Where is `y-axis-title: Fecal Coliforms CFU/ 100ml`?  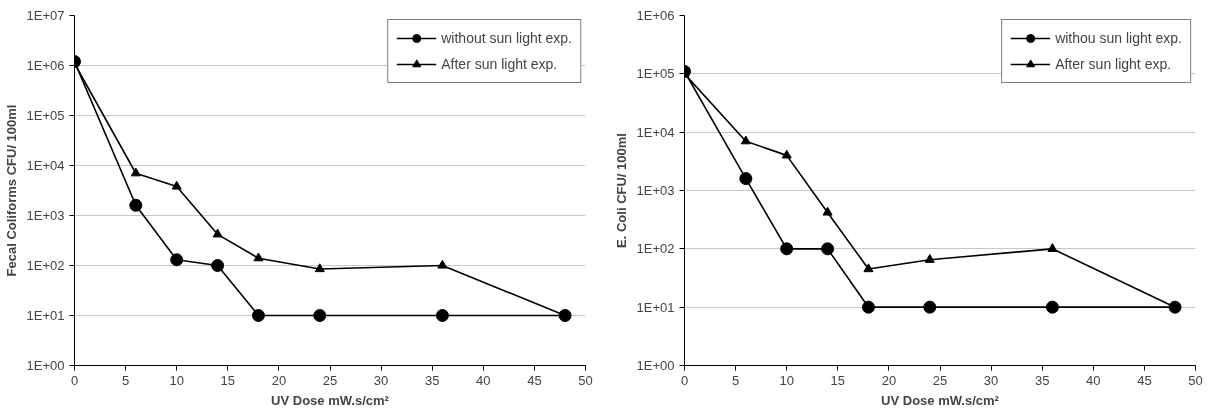 y-axis-title: Fecal Coliforms CFU/ 100ml is located at coordinates (11, 190).